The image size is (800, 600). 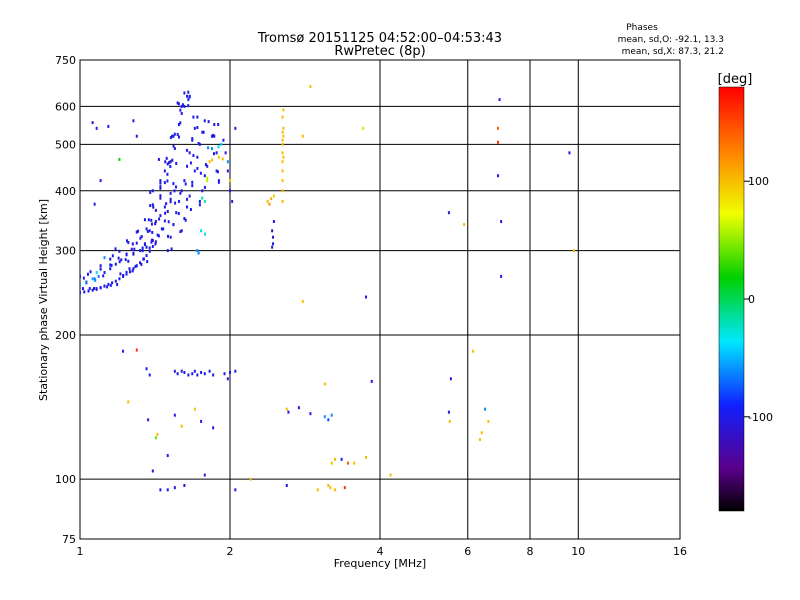 What do you see at coordinates (65, 144) in the screenshot?
I see `y-tick-label: 500` at bounding box center [65, 144].